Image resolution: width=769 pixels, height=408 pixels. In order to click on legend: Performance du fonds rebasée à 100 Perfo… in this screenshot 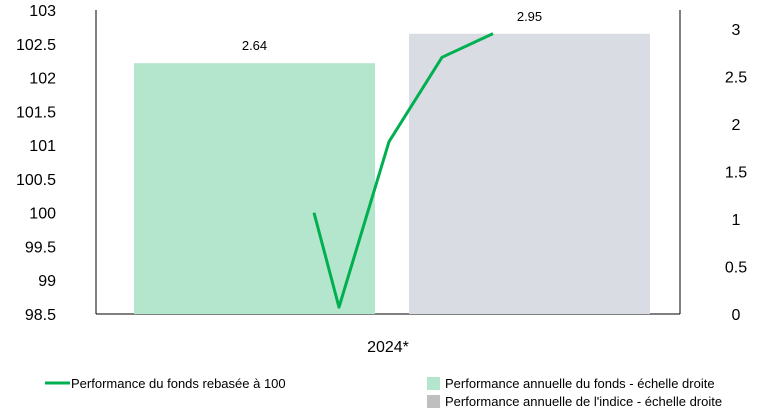, I will do `click(383, 392)`.